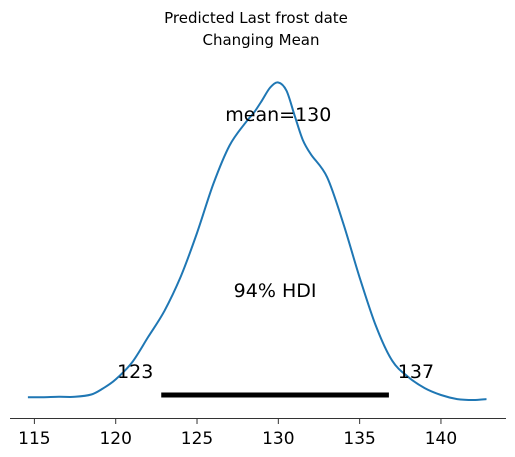 This screenshot has height=457, width=515. What do you see at coordinates (135, 372) in the screenshot?
I see `hdi-lower-label: 123` at bounding box center [135, 372].